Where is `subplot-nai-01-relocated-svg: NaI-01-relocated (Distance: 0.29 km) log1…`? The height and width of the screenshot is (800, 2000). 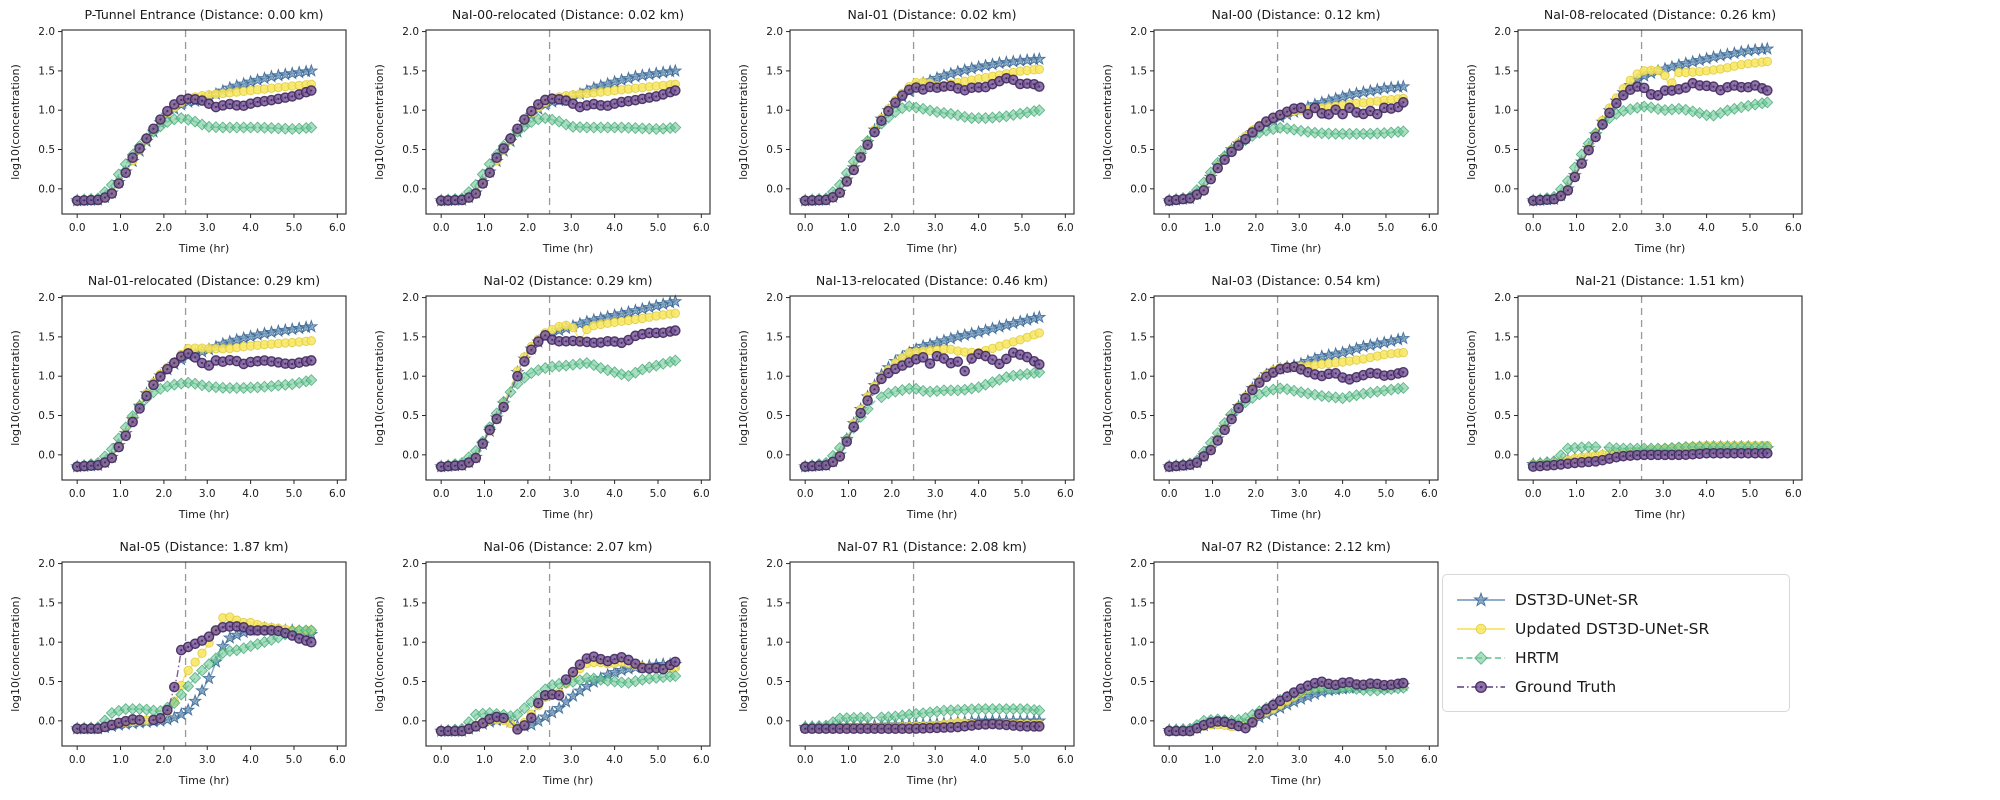
subplot-nai-01-relocated-svg: NaI-01-relocated (Distance: 0.29 km) log1… is located at coordinates (178, 397).